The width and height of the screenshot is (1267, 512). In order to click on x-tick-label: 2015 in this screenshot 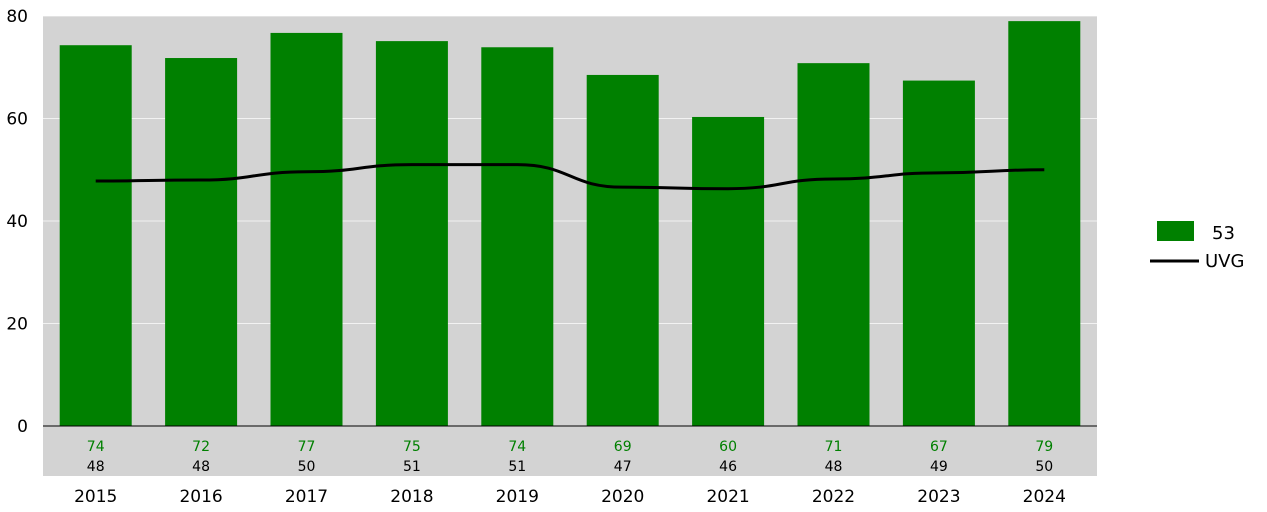, I will do `click(95, 497)`.